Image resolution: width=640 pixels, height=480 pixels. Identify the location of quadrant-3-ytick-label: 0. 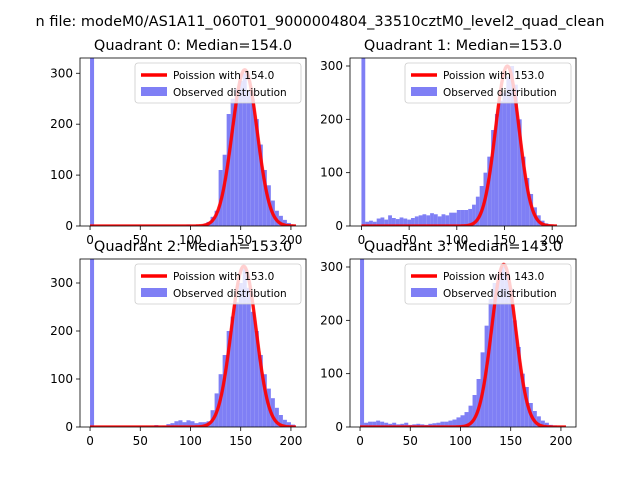
(339, 427).